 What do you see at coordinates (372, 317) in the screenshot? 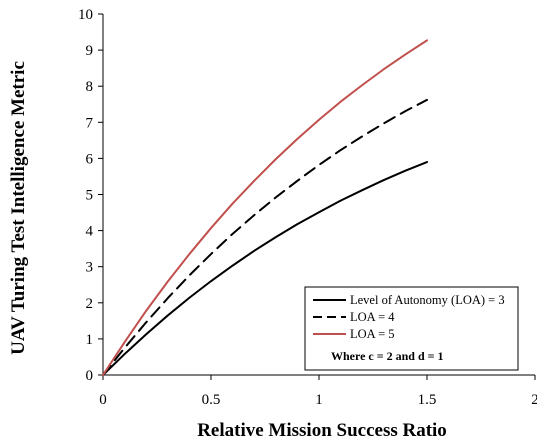
I see `legend-label-loa4: LOA = 4` at bounding box center [372, 317].